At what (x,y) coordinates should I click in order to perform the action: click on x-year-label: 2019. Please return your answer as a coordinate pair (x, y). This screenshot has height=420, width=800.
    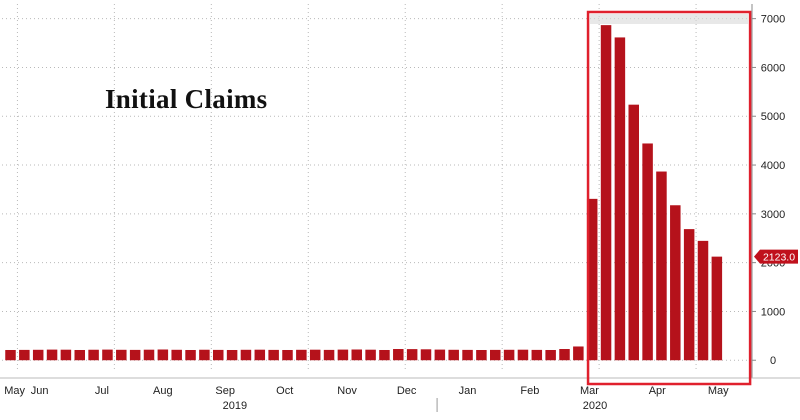
    Looking at the image, I should click on (235, 406).